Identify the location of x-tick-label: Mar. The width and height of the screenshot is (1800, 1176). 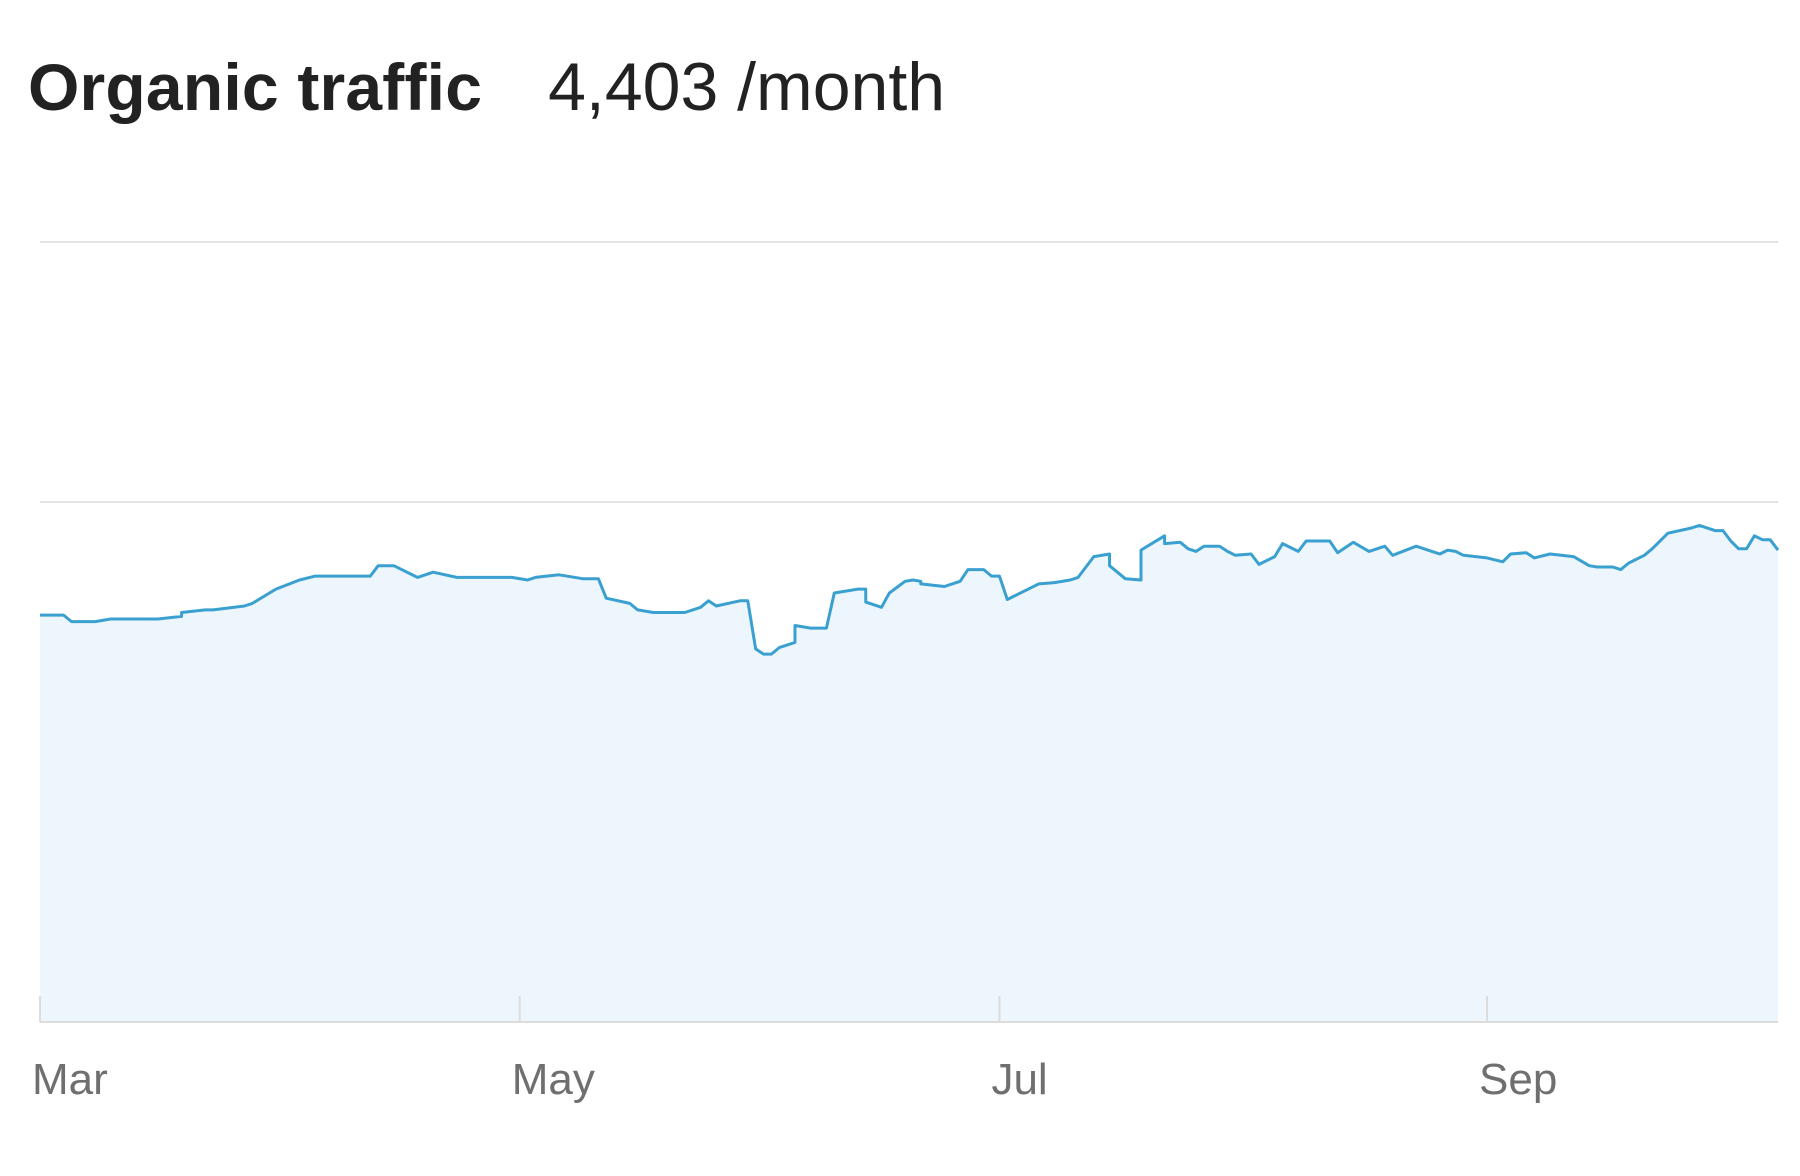
(70, 1079).